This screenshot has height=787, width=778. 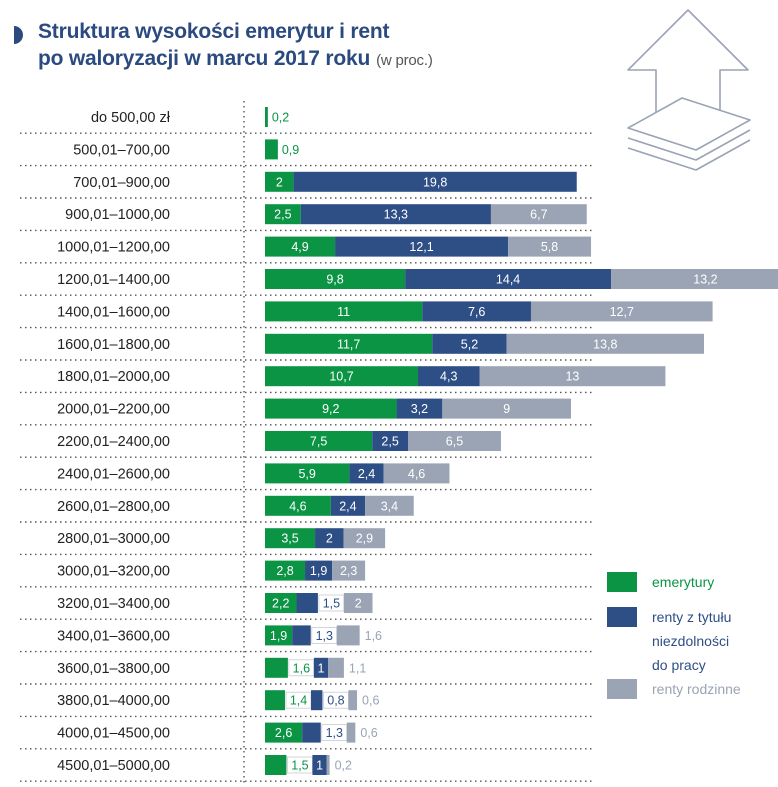 I want to click on data-label-emerytury: 2,2, so click(x=280, y=604).